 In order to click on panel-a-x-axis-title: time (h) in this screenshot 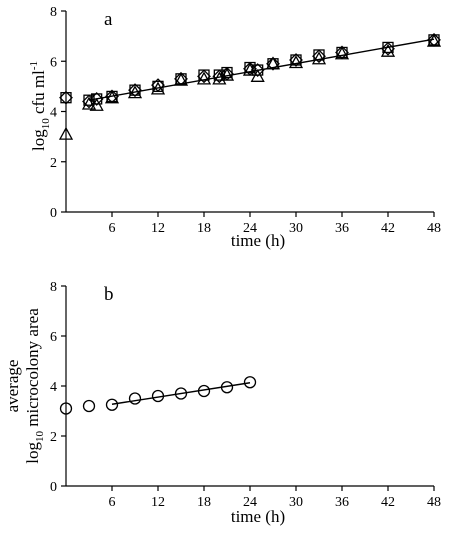, I will do `click(258, 240)`.